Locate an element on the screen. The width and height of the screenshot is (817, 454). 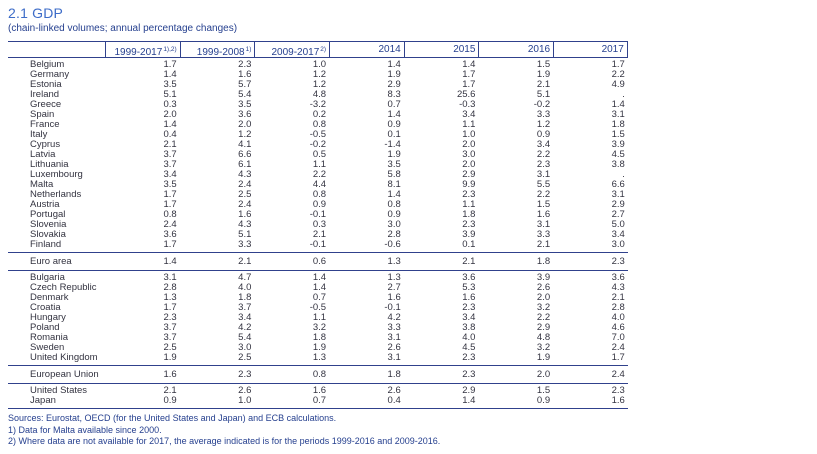
cell-value: 5.8 is located at coordinates (394, 174).